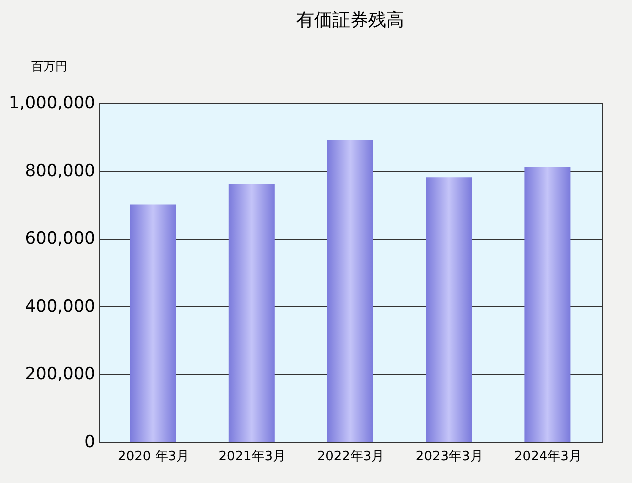 The image size is (640, 495). What do you see at coordinates (50, 67) in the screenshot?
I see `y-axis-title: 百万円` at bounding box center [50, 67].